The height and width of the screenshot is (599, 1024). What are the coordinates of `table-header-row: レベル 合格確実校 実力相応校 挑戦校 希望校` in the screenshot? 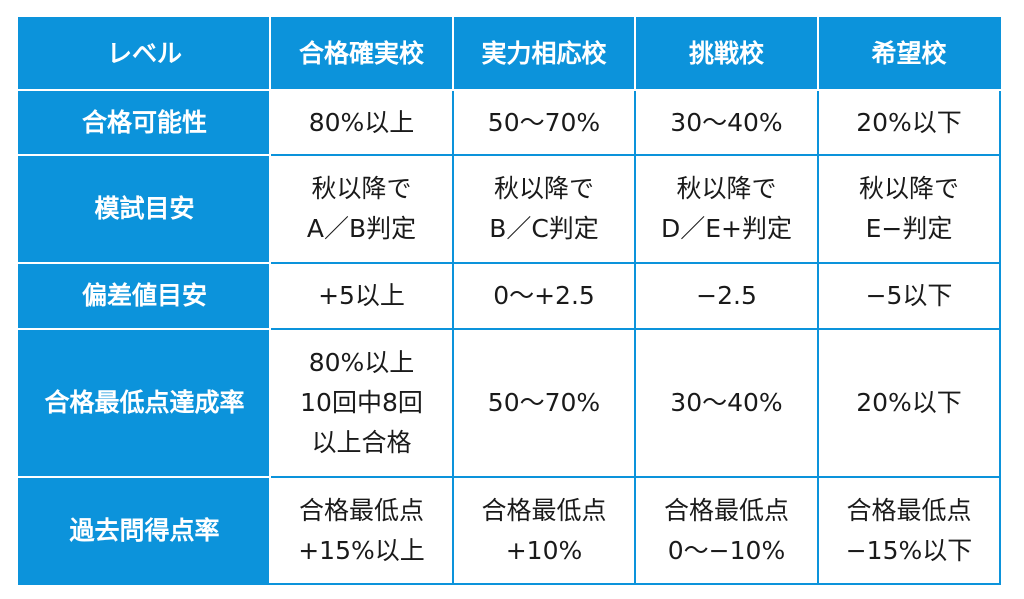 It's located at (509, 54).